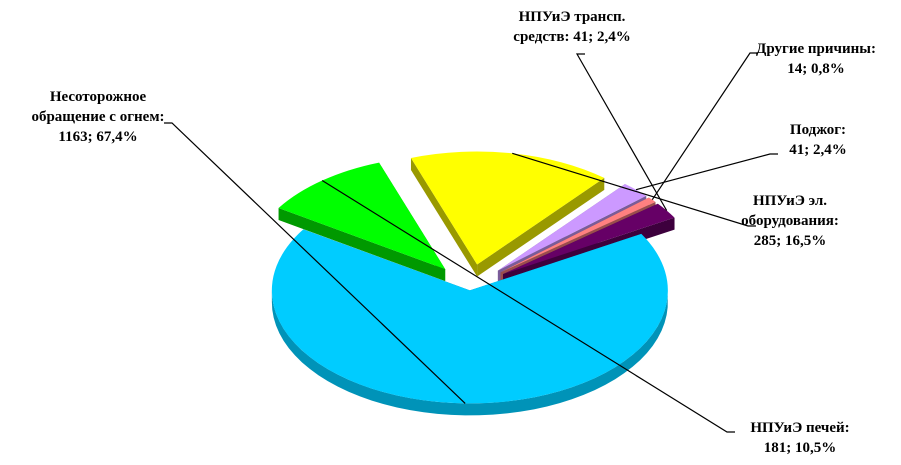 This screenshot has height=465, width=901. I want to click on slice-label-line: НПУиЭ трансп., so click(572, 17).